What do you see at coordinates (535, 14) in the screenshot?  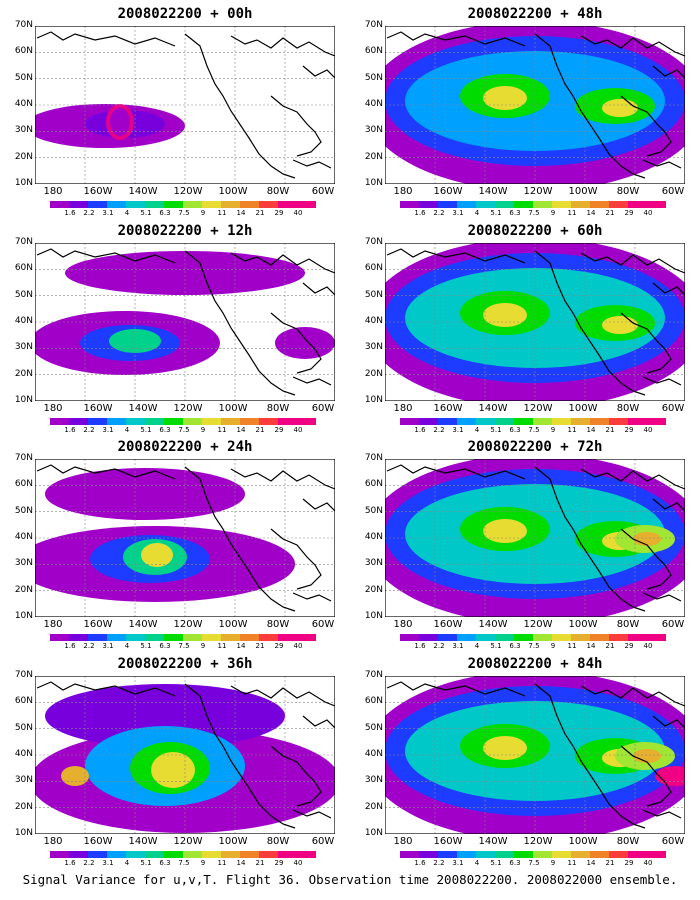 I see `panel-title: 2008022200 + 48h` at bounding box center [535, 14].